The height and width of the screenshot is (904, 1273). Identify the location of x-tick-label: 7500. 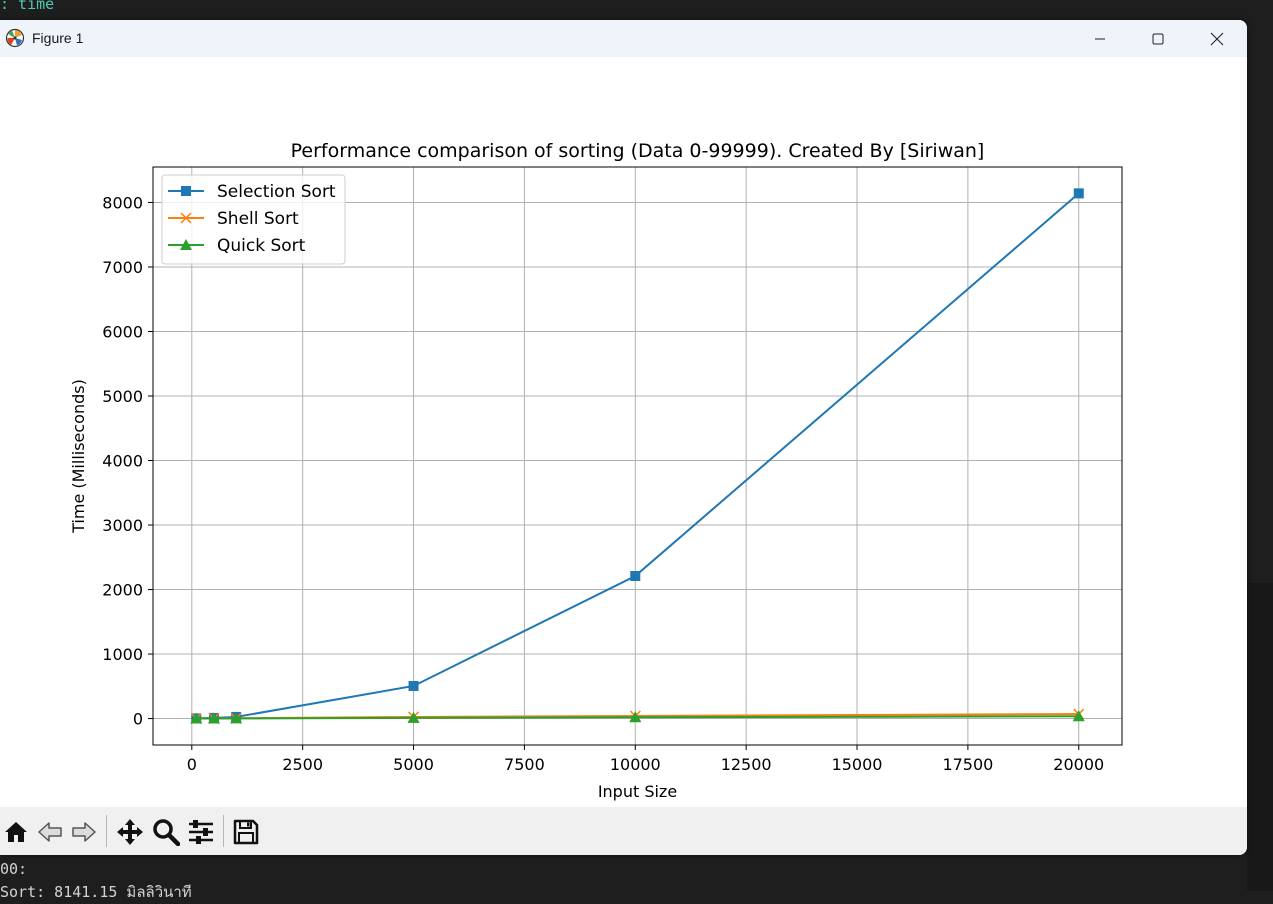
(524, 764).